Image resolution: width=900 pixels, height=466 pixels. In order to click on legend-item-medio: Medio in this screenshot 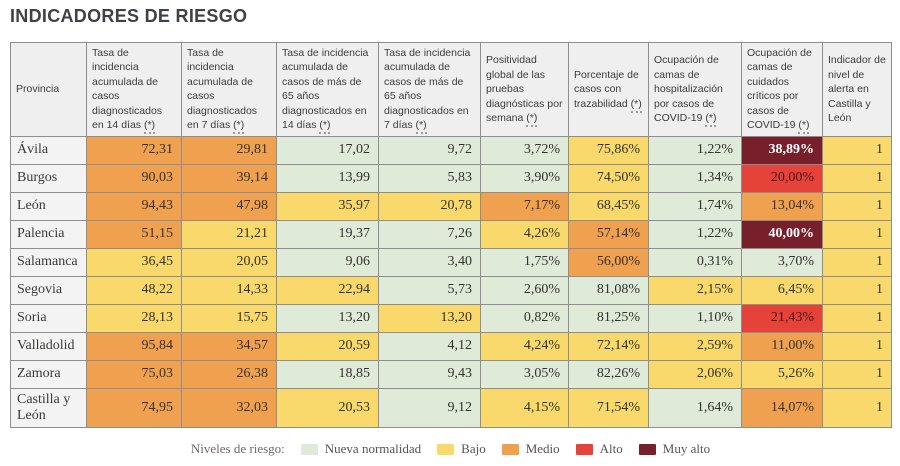, I will do `click(530, 449)`.